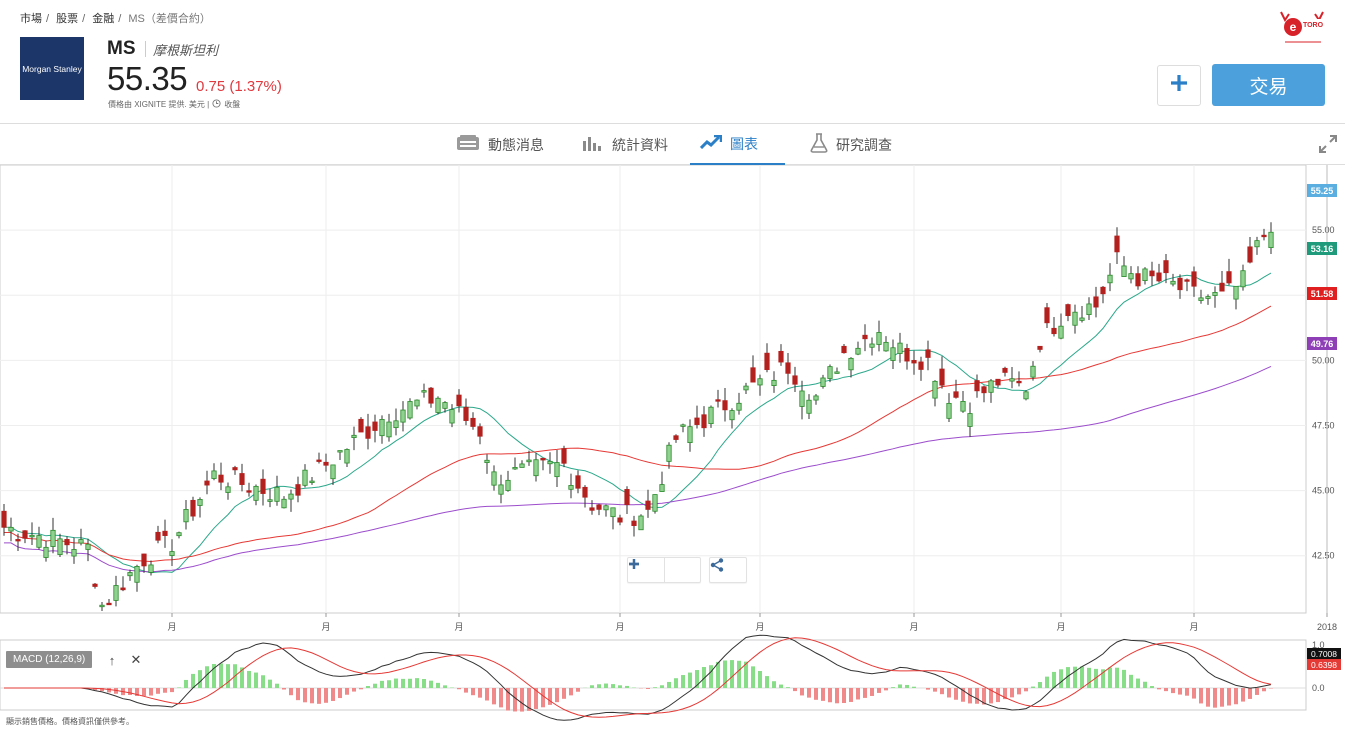 The width and height of the screenshot is (1345, 736). Describe the element at coordinates (49, 659) in the screenshot. I see `macd-indicator-label: MACD (12,26,9)` at that location.